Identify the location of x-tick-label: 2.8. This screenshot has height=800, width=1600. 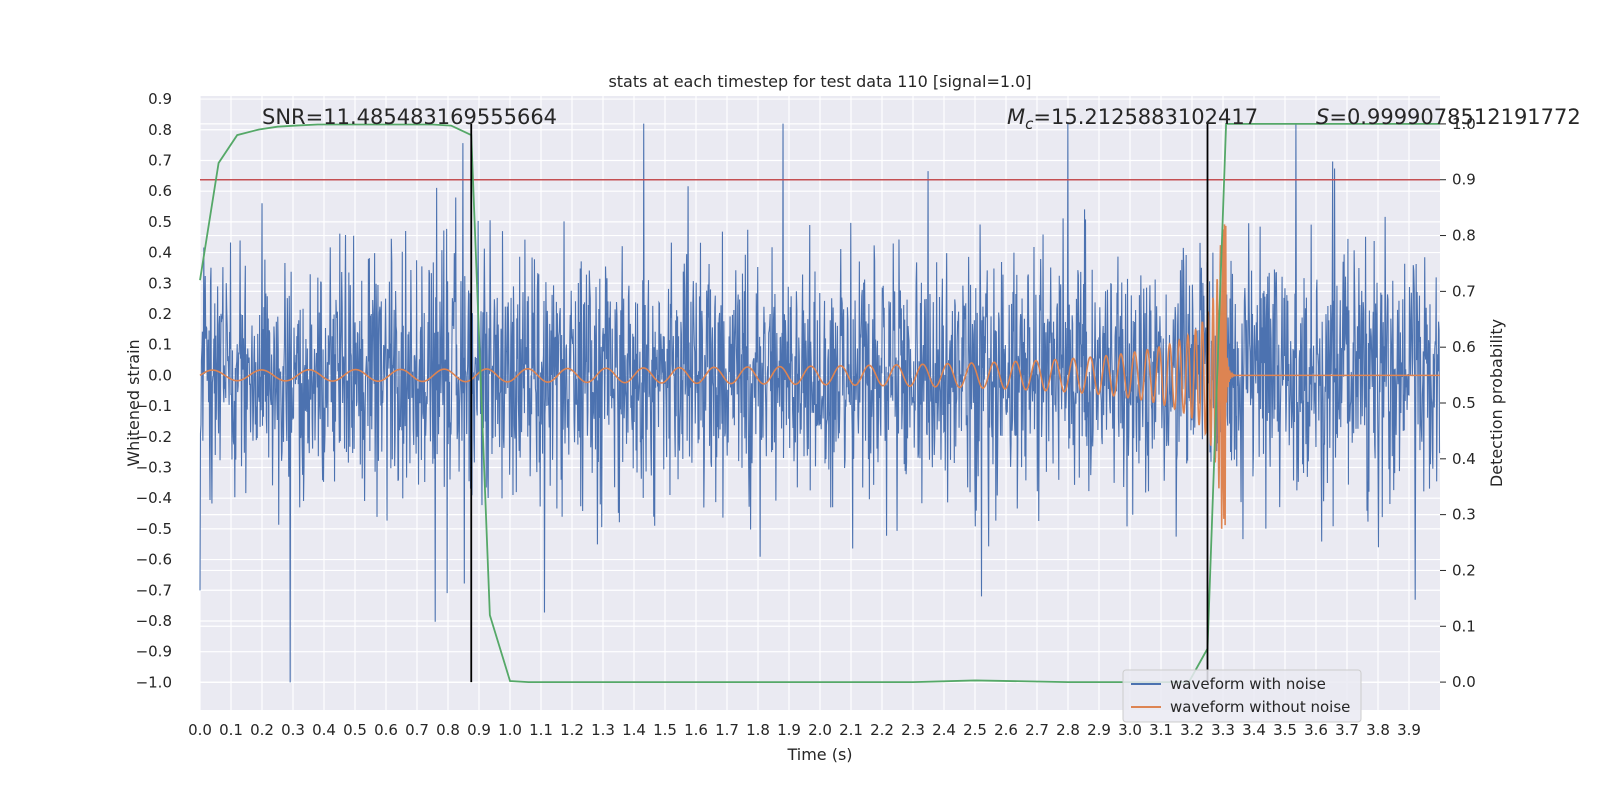
(1068, 730).